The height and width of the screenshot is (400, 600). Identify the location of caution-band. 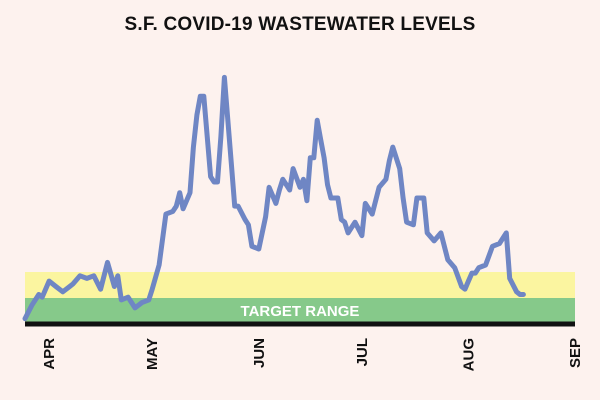
(300, 285).